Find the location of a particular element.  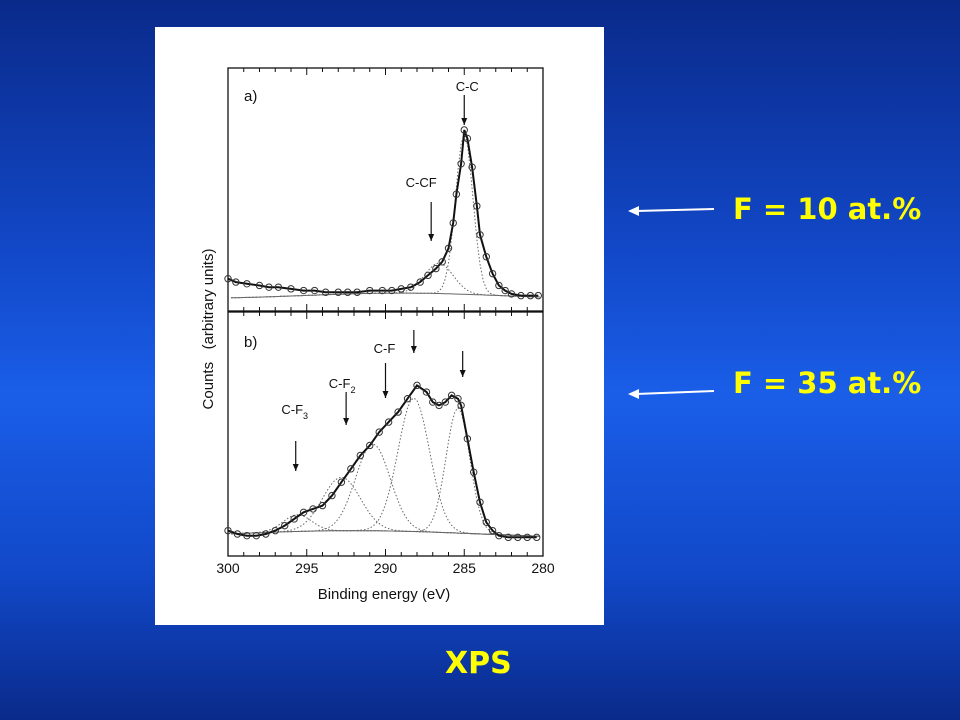

panel-b-label: b) is located at coordinates (250, 342).